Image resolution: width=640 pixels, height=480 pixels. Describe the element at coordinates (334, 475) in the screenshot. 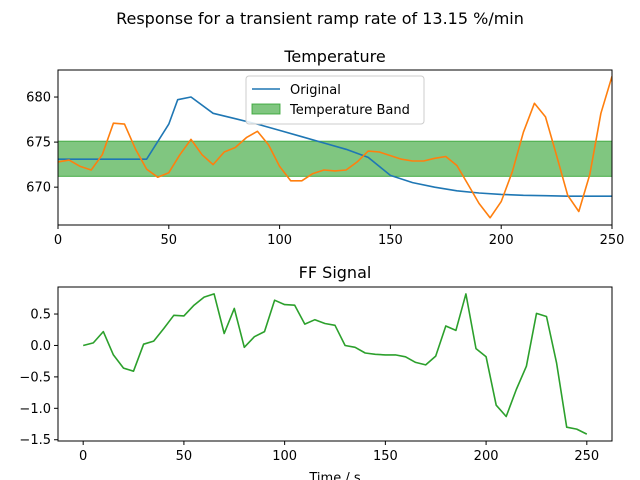

I see `ff-signal-x-axis-label: Time / s` at that location.